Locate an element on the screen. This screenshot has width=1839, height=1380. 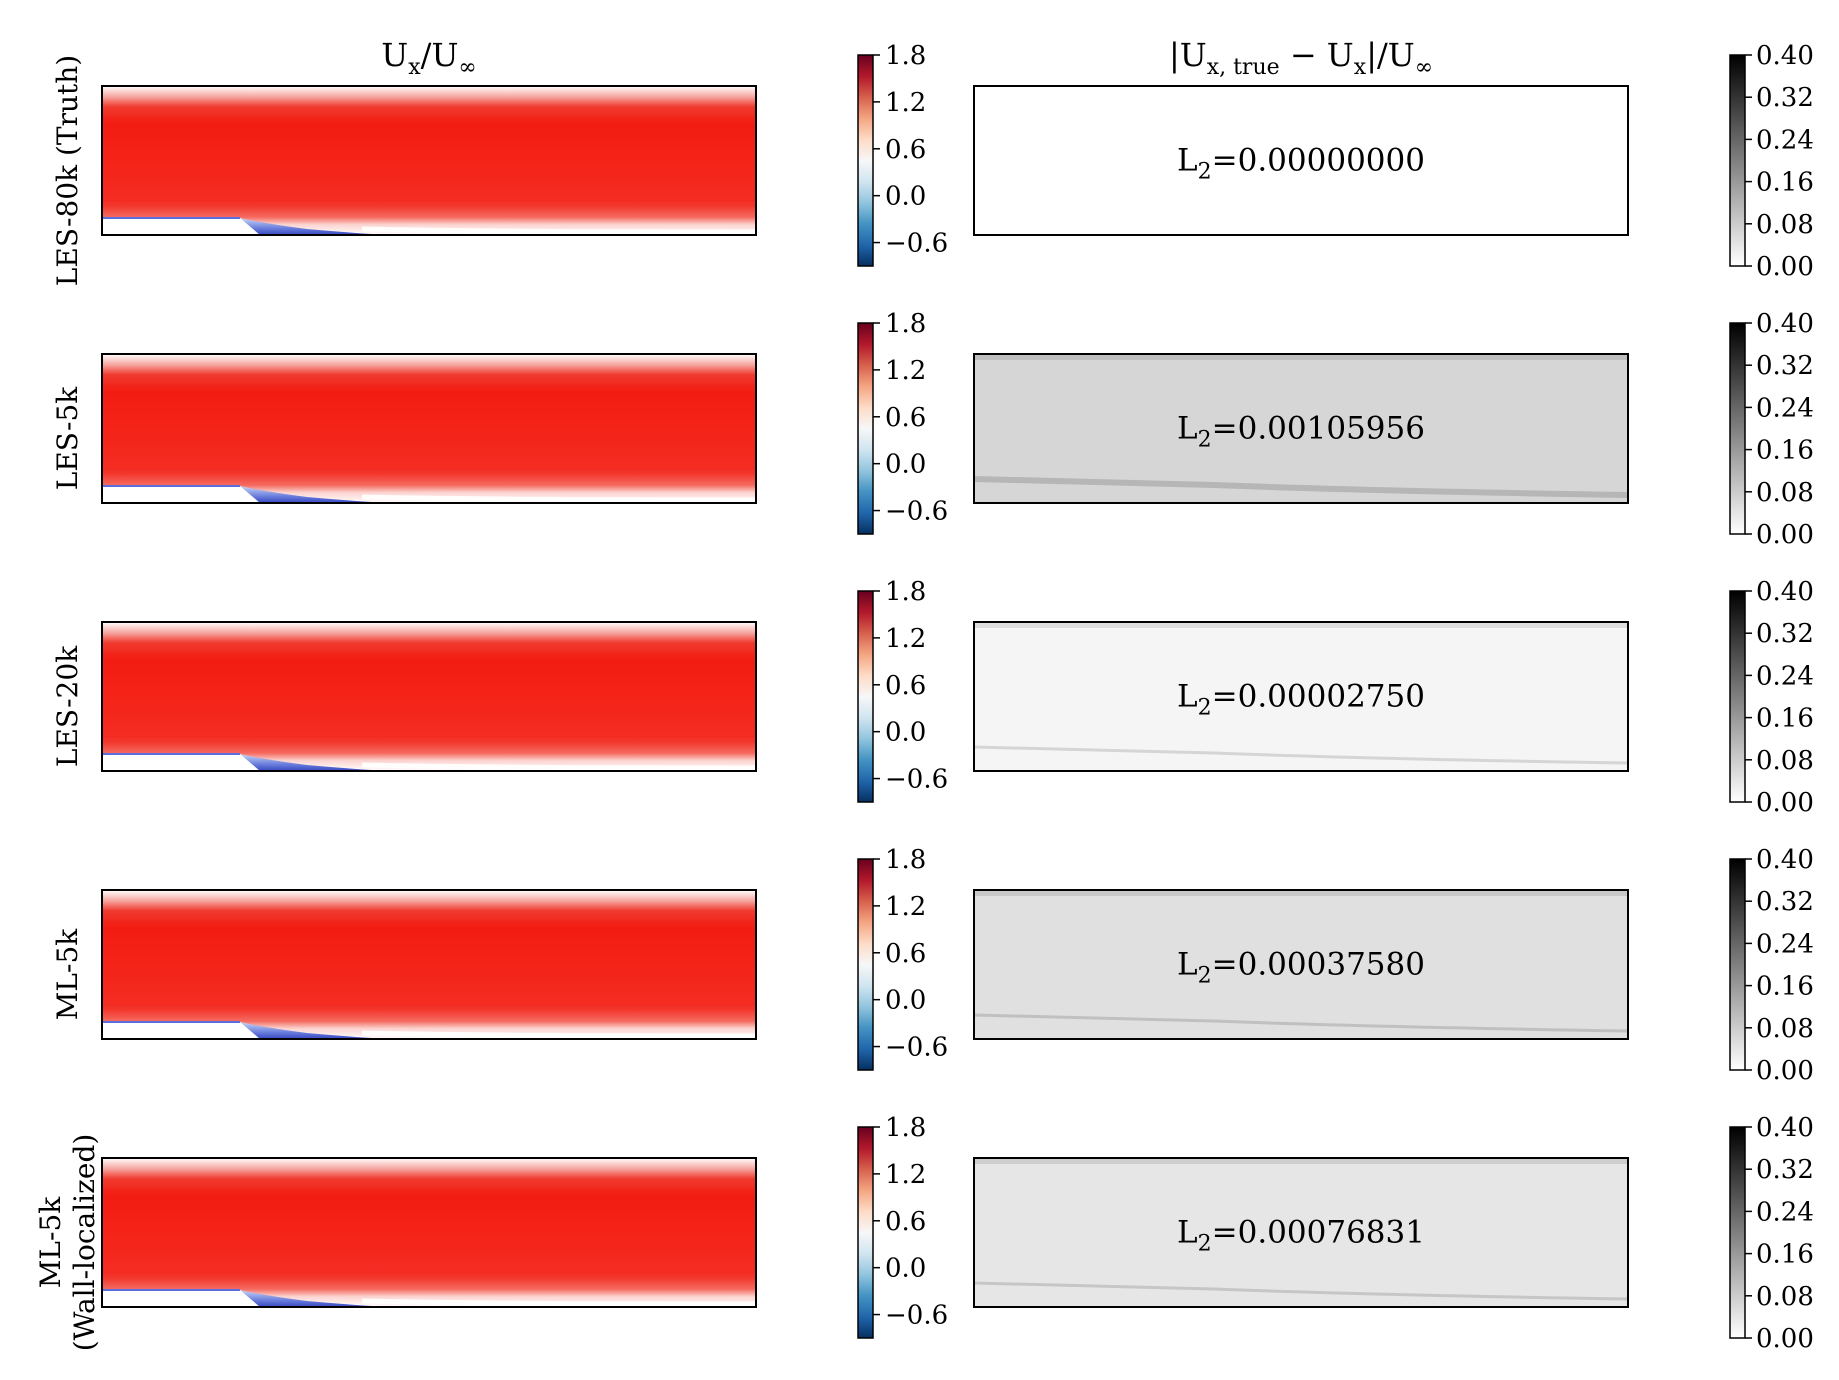
l2-annotation: L2=0.00105956 is located at coordinates (1301, 432).